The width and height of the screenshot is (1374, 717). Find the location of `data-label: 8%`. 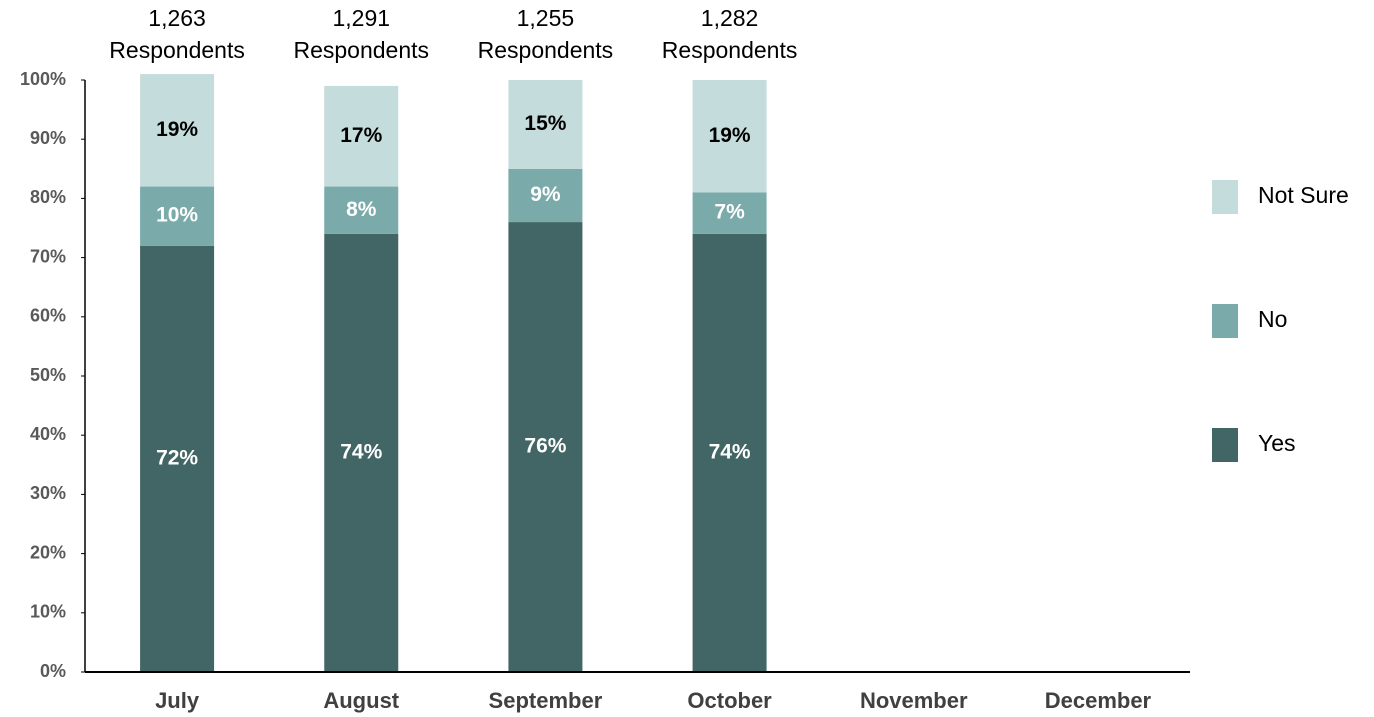

data-label: 8% is located at coordinates (361, 209).